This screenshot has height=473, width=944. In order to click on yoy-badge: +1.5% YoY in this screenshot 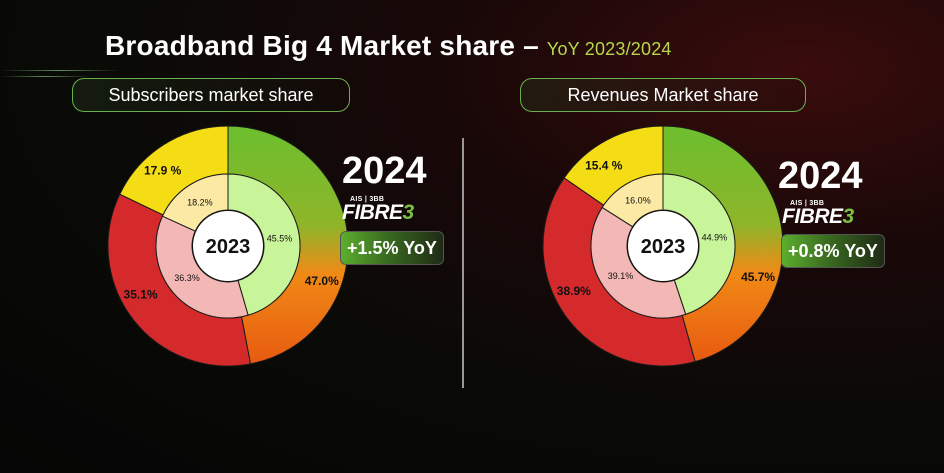, I will do `click(392, 248)`.